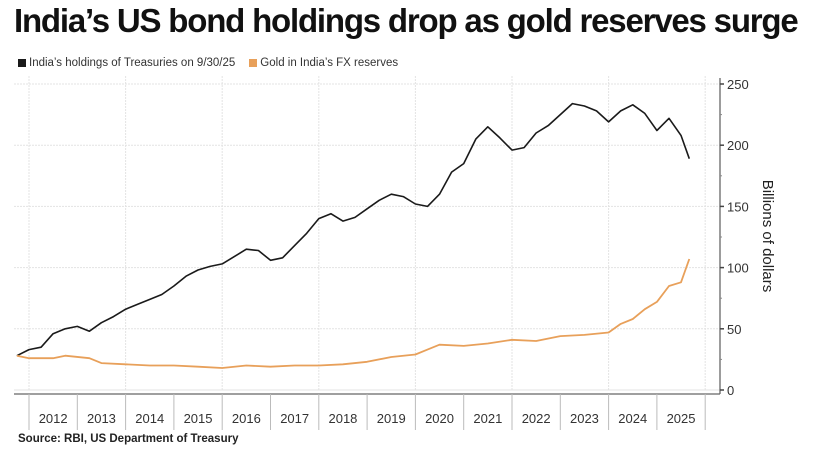 The width and height of the screenshot is (831, 456). Describe the element at coordinates (342, 418) in the screenshot. I see `x-tick-label: 2018` at that location.